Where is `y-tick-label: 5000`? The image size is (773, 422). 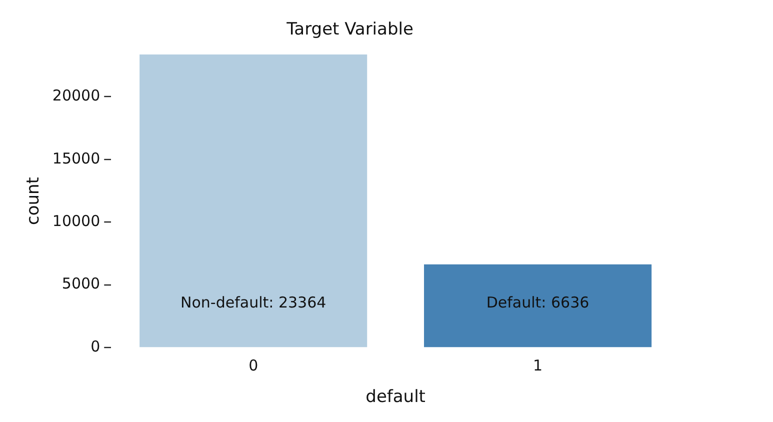
y-tick-label: 5000 is located at coordinates (81, 283).